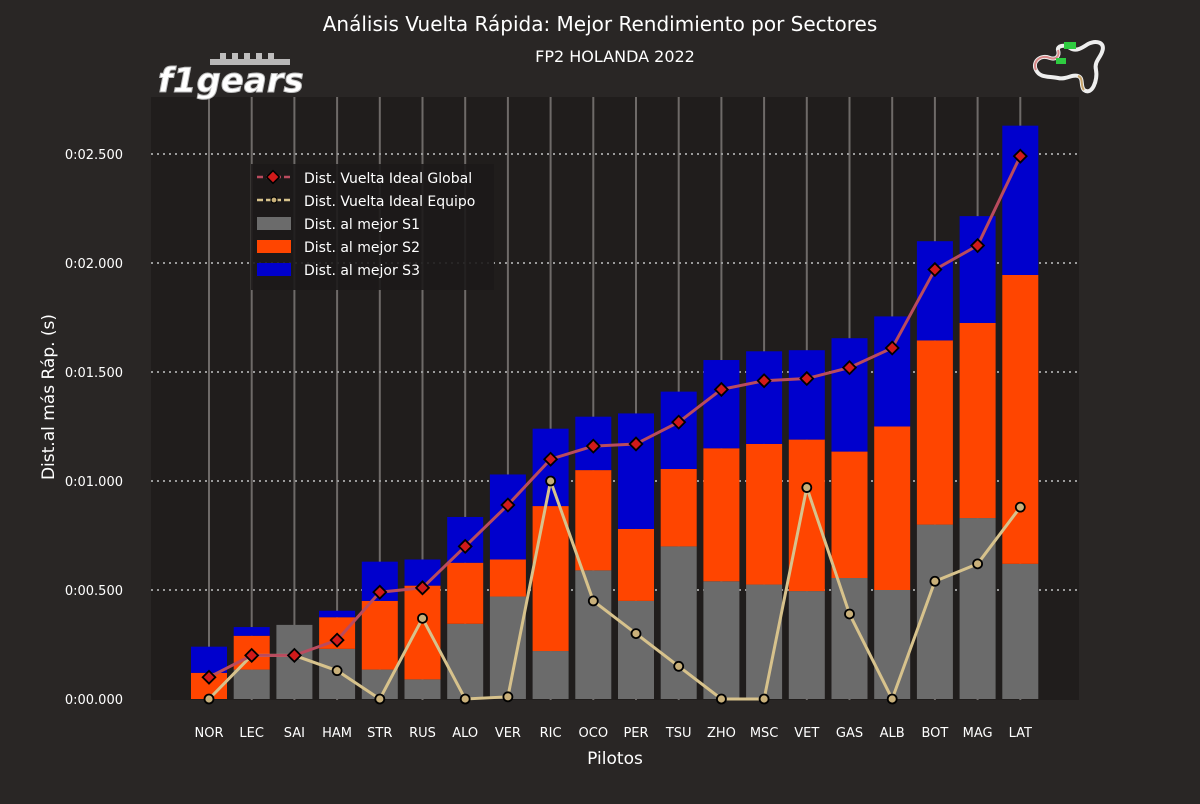 The height and width of the screenshot is (804, 1200). What do you see at coordinates (274, 223) in the screenshot?
I see `legend-swatch-s1` at bounding box center [274, 223].